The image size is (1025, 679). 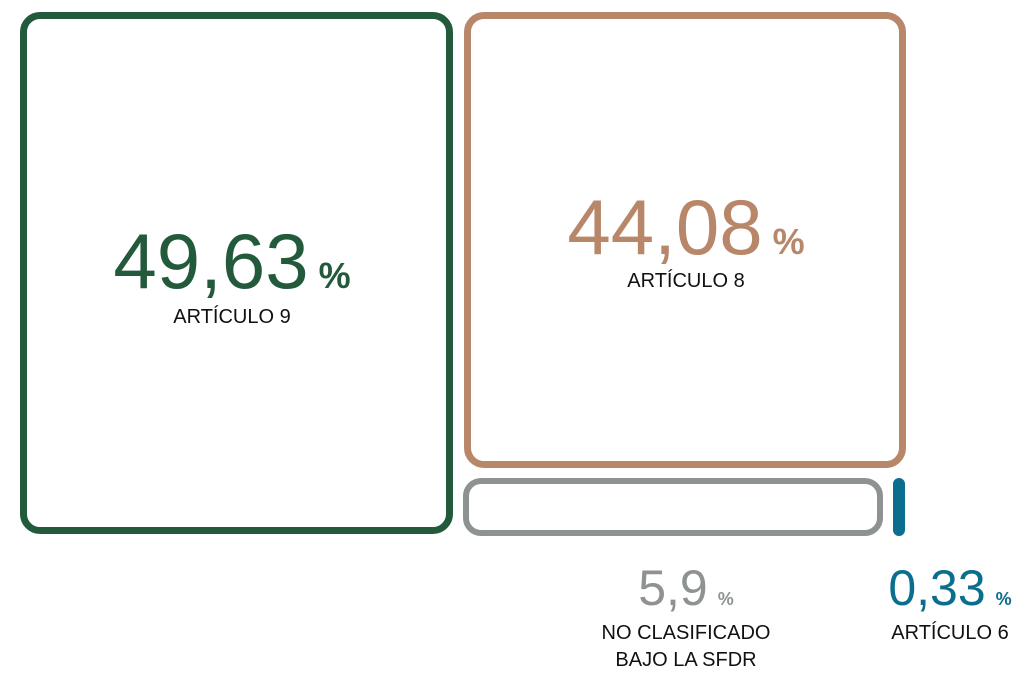 I want to click on category-label: ARTÍCULO 6, so click(x=950, y=633).